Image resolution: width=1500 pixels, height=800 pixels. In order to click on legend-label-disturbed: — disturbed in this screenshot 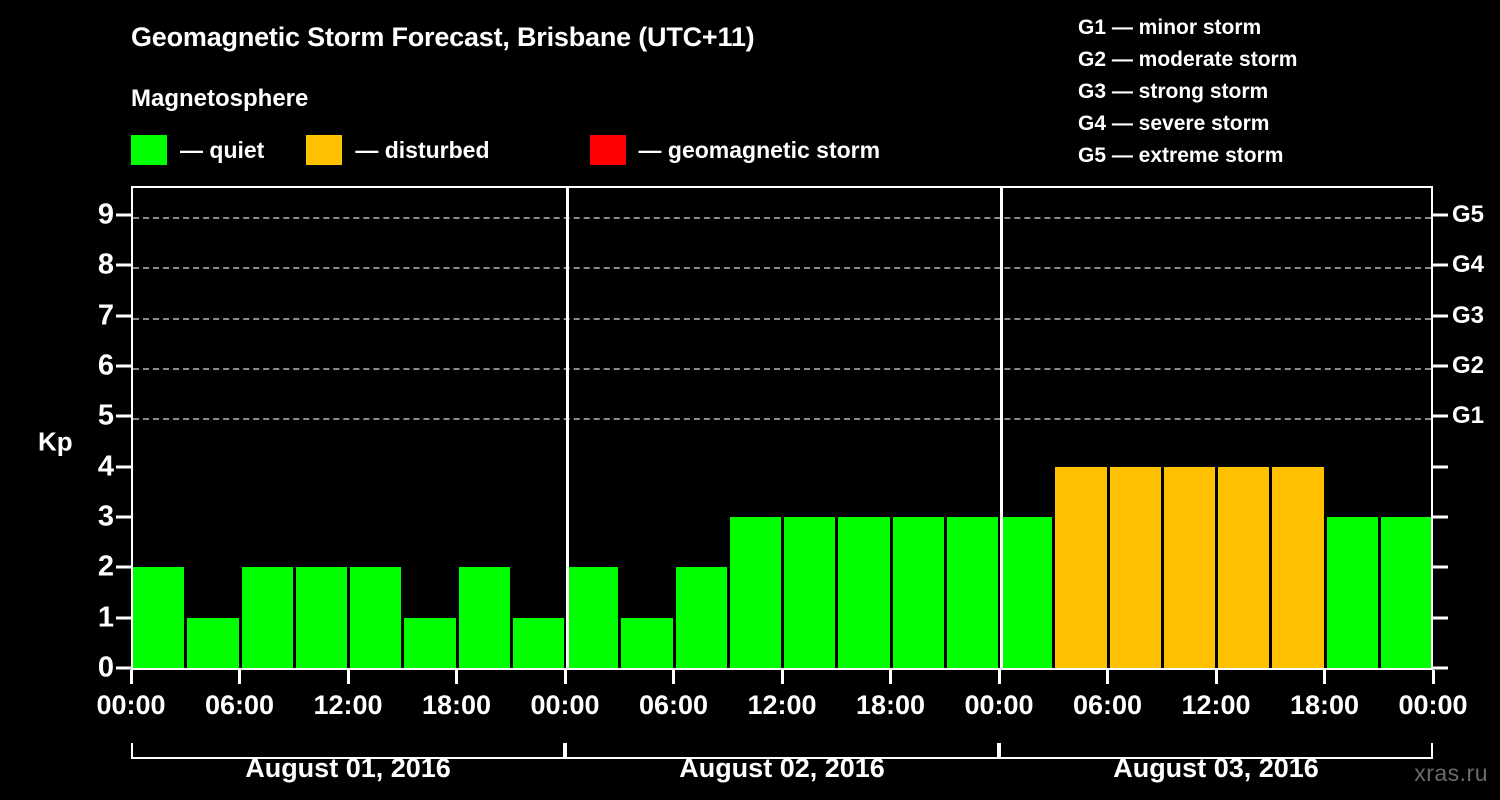, I will do `click(422, 149)`.